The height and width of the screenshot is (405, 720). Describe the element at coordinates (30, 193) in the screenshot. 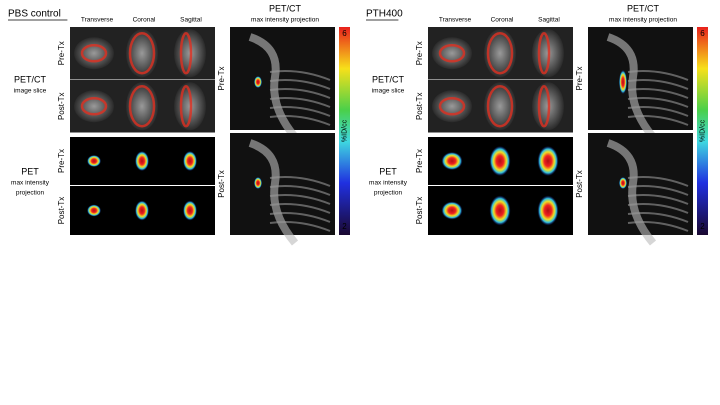

I see `row-sublabel: projection` at that location.